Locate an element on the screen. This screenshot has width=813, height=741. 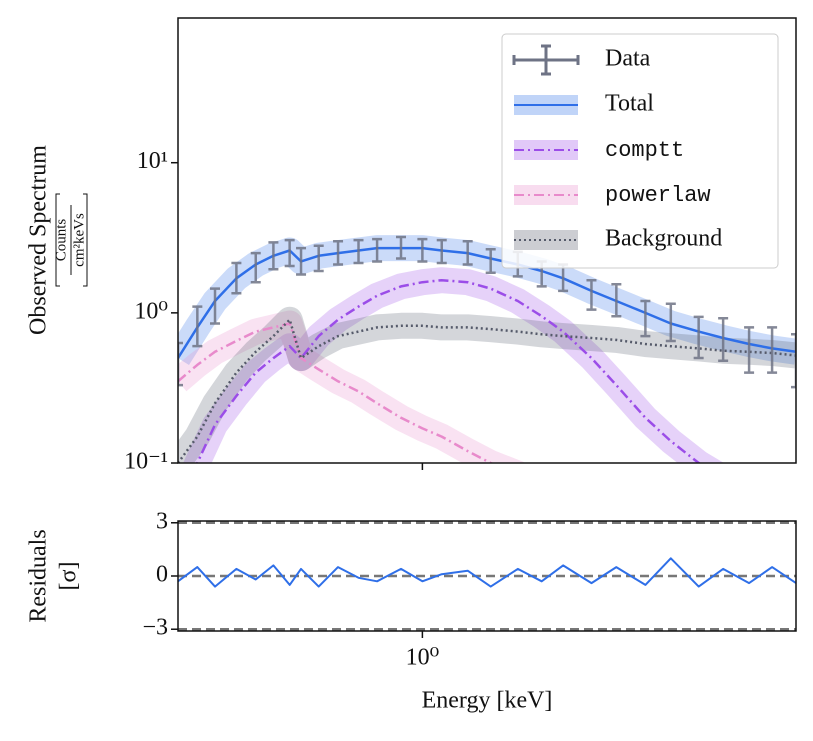
x-axis-label: Energy [keV] is located at coordinates (487, 701).